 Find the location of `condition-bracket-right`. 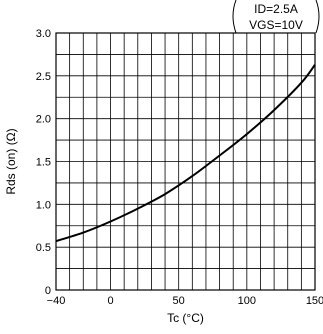

condition-bracket-right is located at coordinates (317, 17).